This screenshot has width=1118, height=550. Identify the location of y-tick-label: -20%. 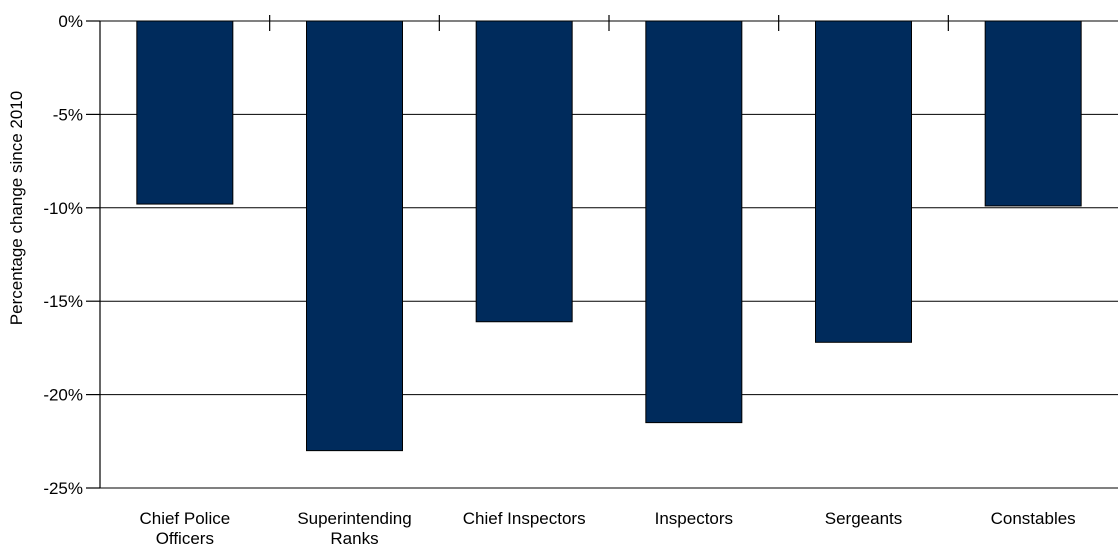
(63, 395).